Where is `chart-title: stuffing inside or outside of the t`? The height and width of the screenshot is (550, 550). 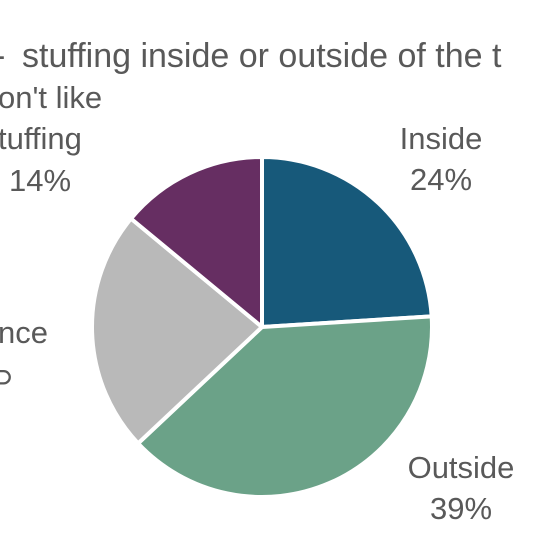 chart-title: stuffing inside or outside of the t is located at coordinates (262, 56).